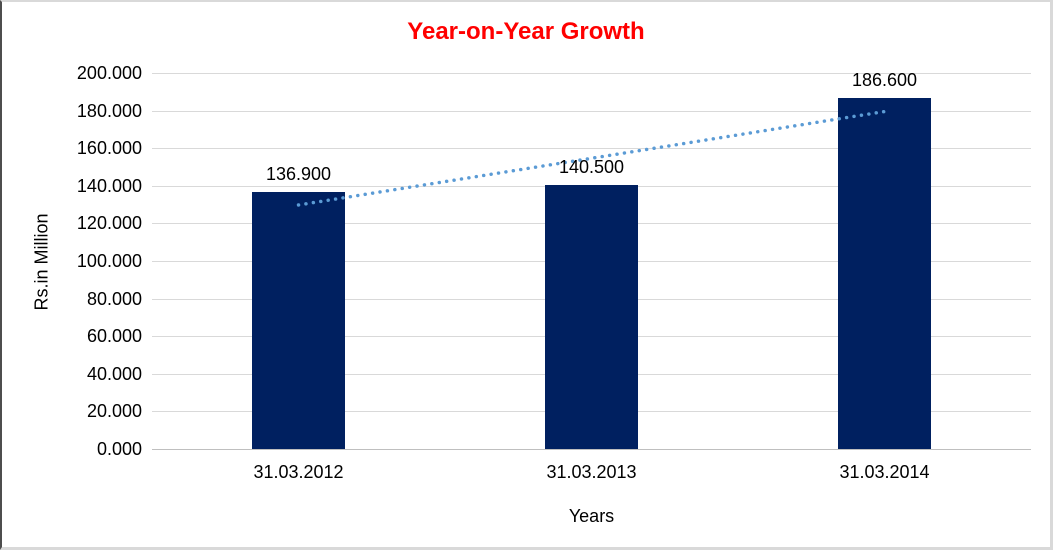 This screenshot has height=550, width=1053. Describe the element at coordinates (591, 449) in the screenshot. I see `x-axis-line` at that location.